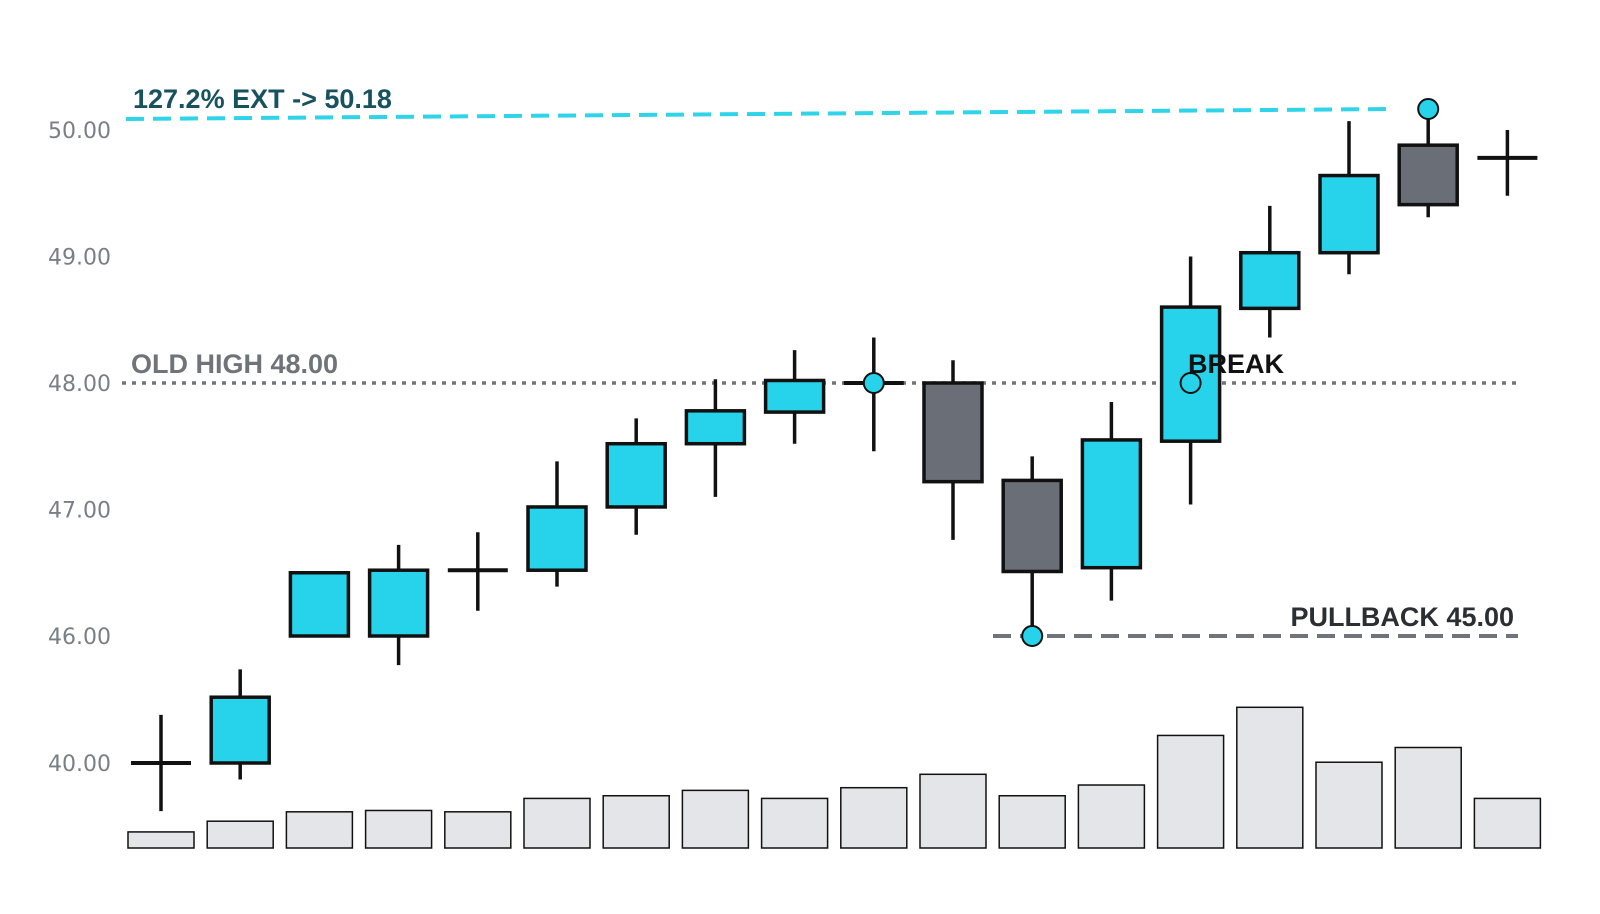  Describe the element at coordinates (759, 114) in the screenshot. I see `extension-line` at that location.